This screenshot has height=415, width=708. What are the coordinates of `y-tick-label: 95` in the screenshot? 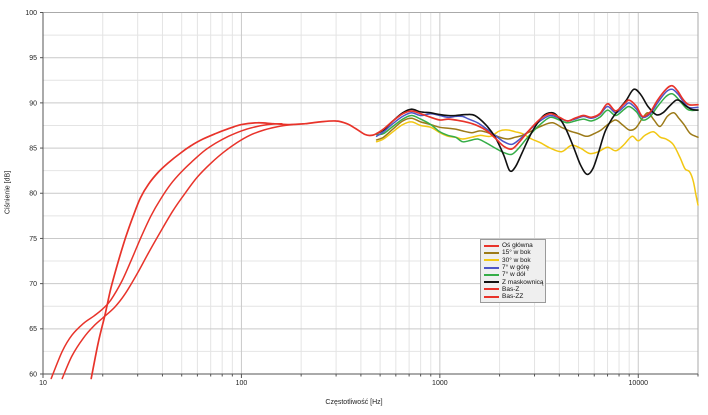 It's located at (33, 58).